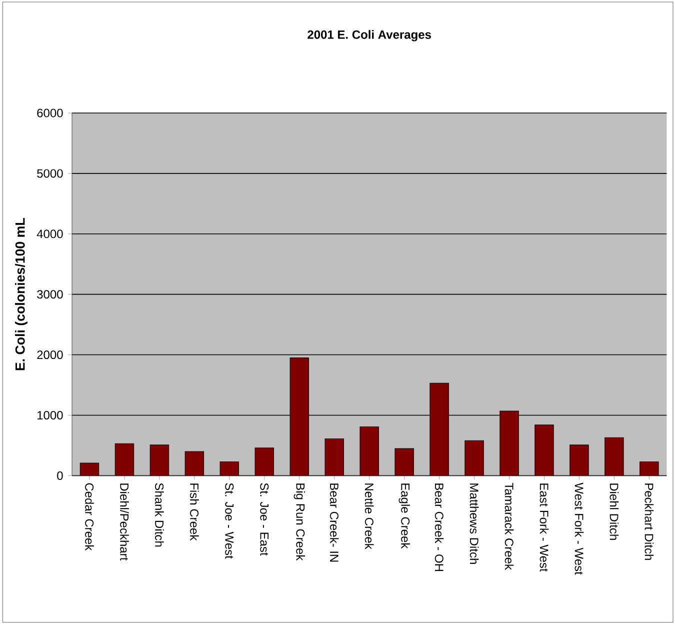 This screenshot has height=625, width=675. What do you see at coordinates (649, 522) in the screenshot?
I see `x-tick-label: Peckhart Ditch` at bounding box center [649, 522].